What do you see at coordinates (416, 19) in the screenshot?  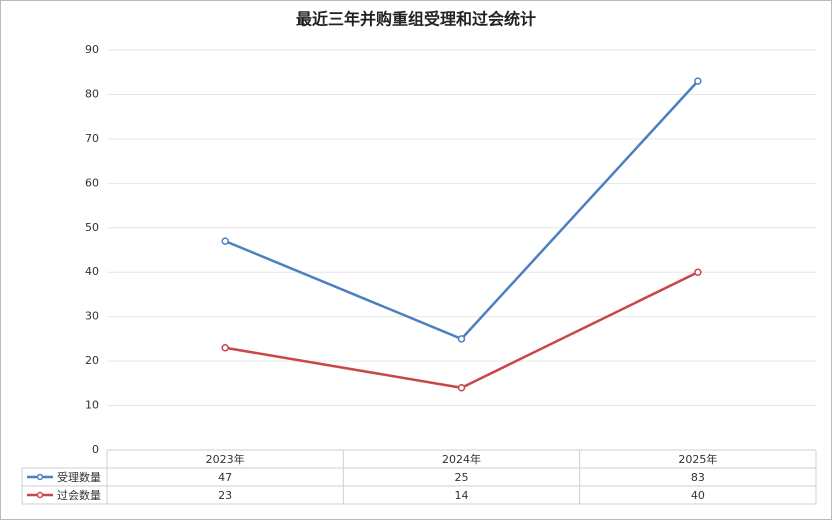 I see `chart-title: 最近三年并购重组受理和过会统计` at bounding box center [416, 19].